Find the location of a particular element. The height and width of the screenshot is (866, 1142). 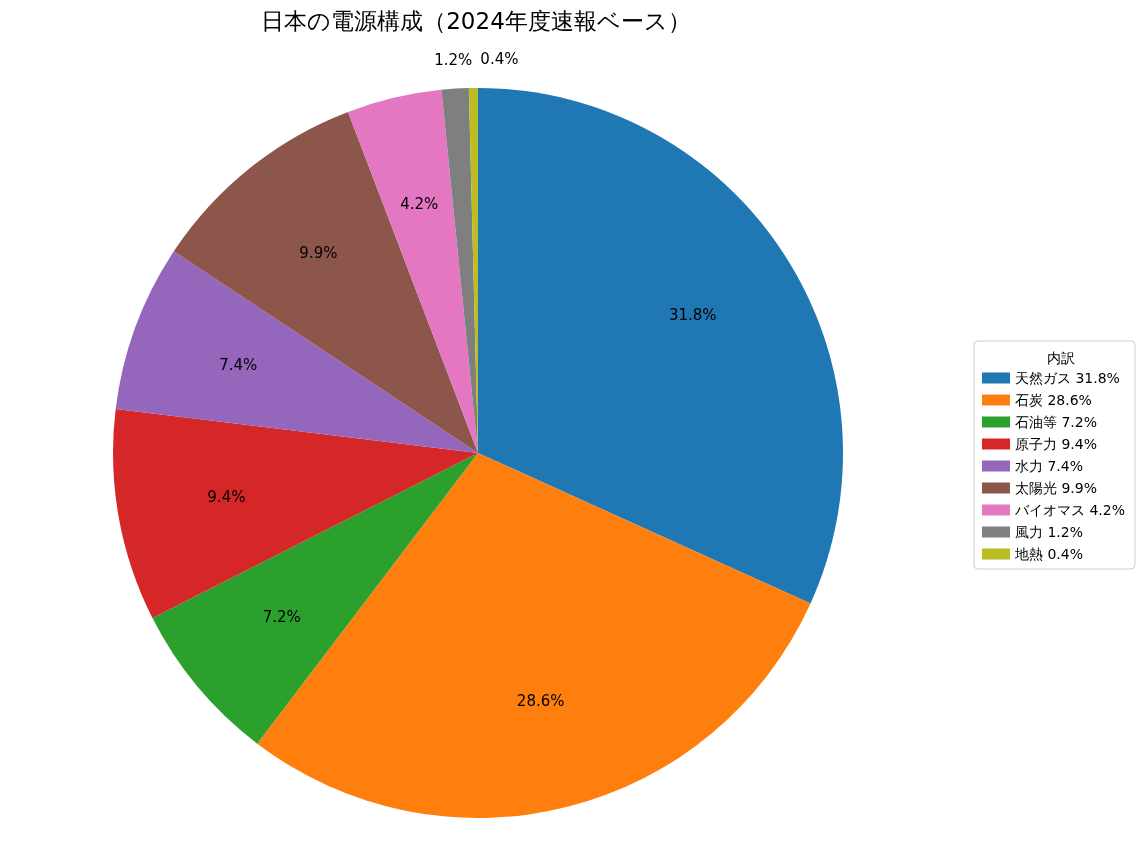

legend-label: 原子力 9.4% is located at coordinates (1056, 444).